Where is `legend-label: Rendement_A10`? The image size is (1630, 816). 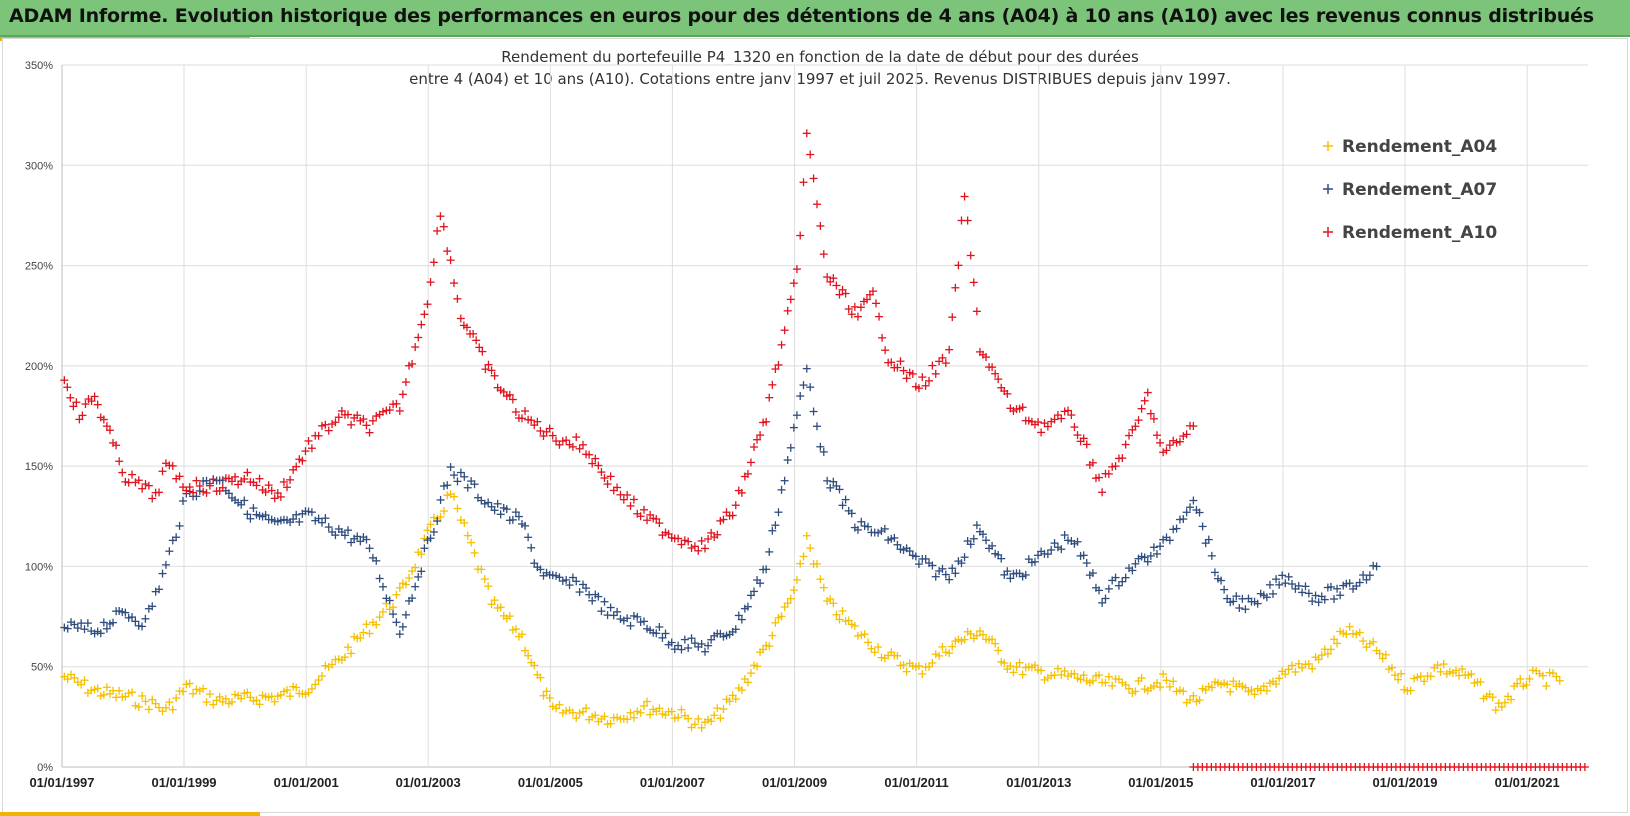 legend-label: Rendement_A10 is located at coordinates (1419, 233).